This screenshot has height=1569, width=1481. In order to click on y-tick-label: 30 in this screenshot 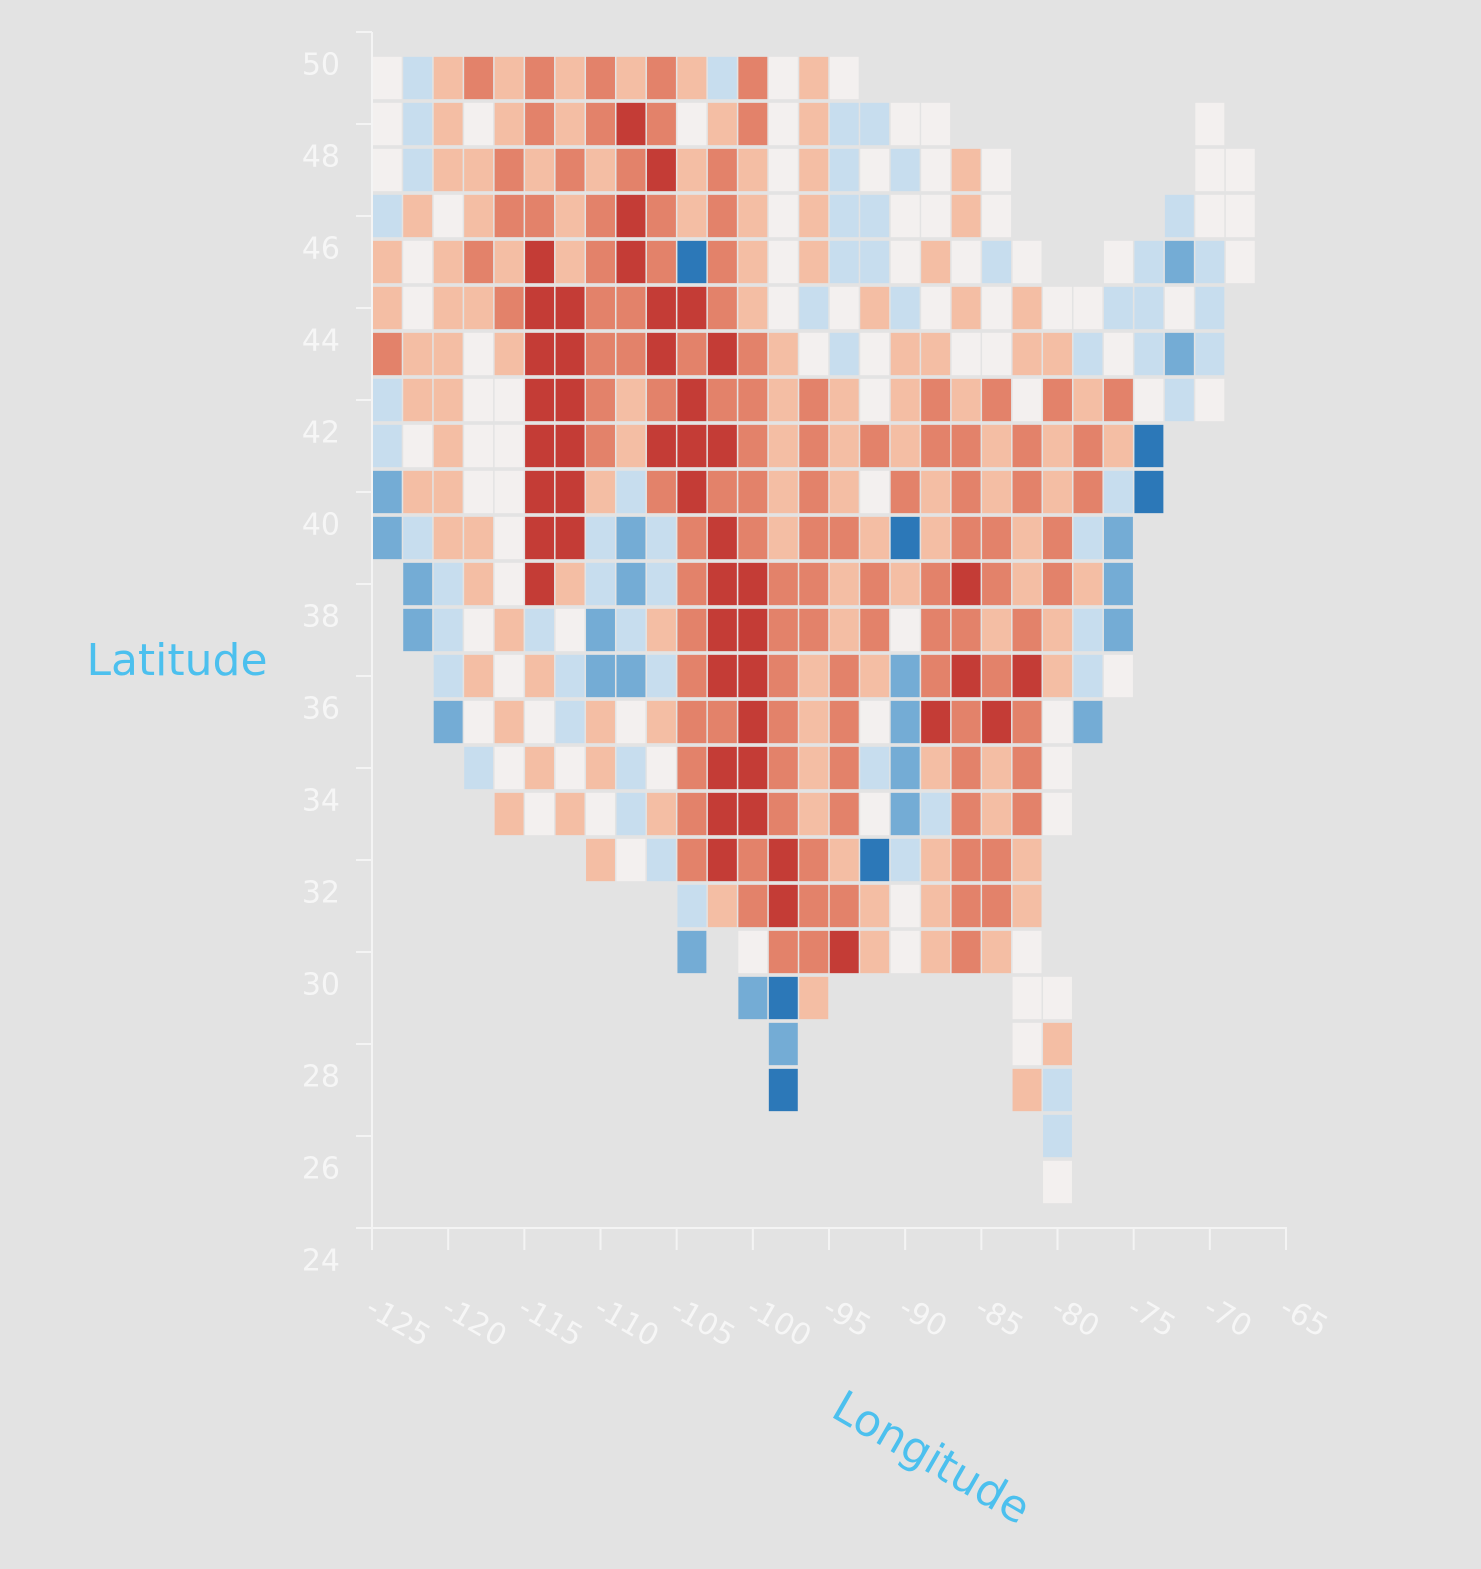, I will do `click(321, 985)`.